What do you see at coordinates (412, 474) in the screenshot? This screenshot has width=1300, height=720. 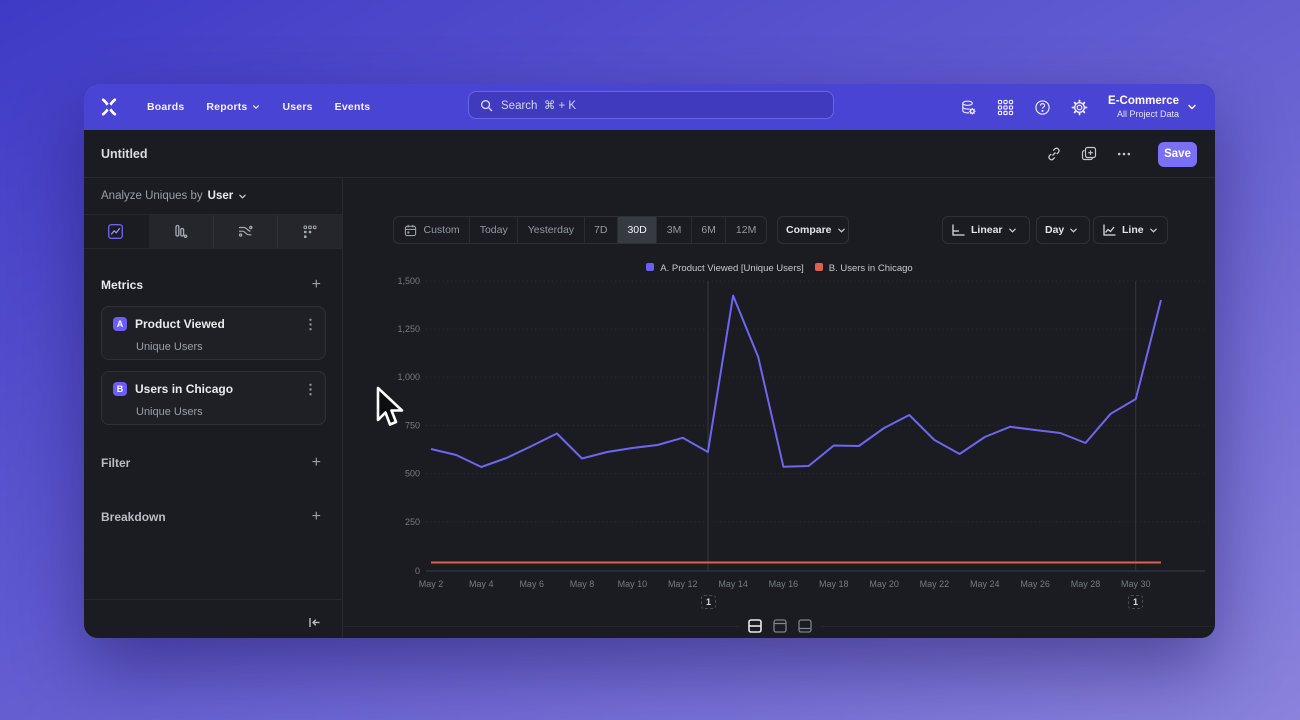 I see `svg-text: 500` at bounding box center [412, 474].